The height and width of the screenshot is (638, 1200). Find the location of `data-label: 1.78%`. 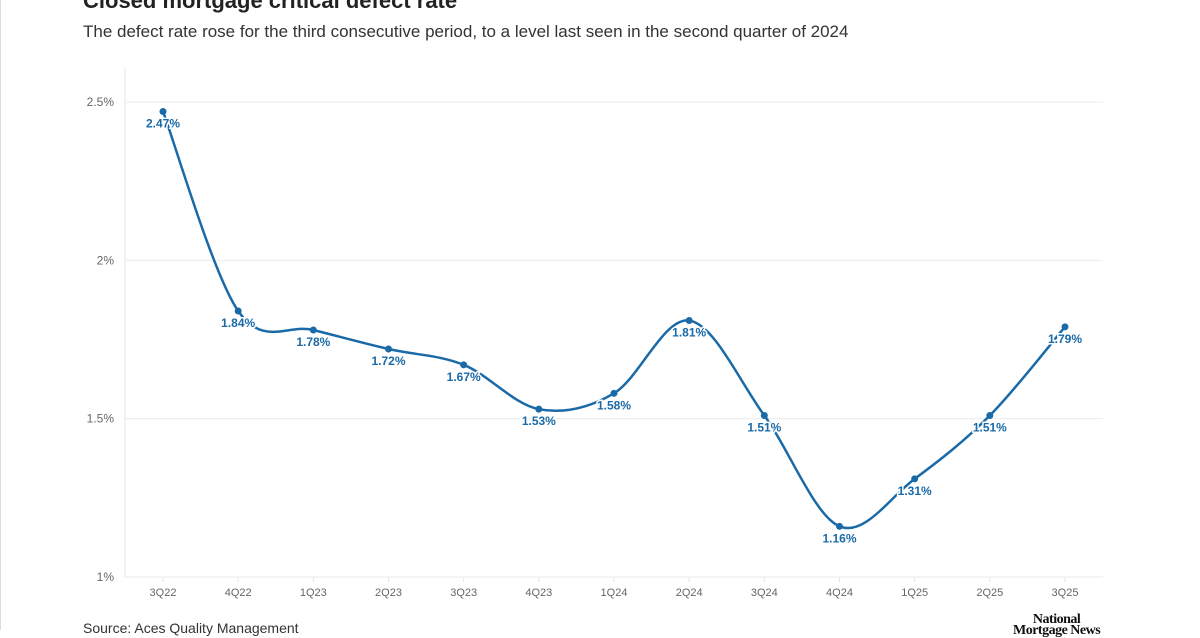

data-label: 1.78% is located at coordinates (313, 342).